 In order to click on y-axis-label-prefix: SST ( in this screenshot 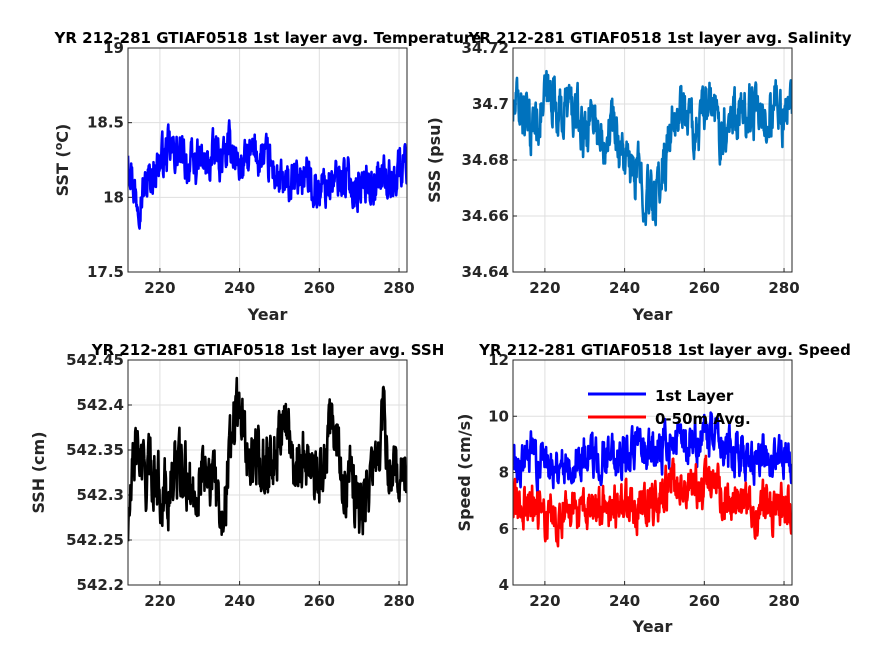, I will do `click(62, 173)`.